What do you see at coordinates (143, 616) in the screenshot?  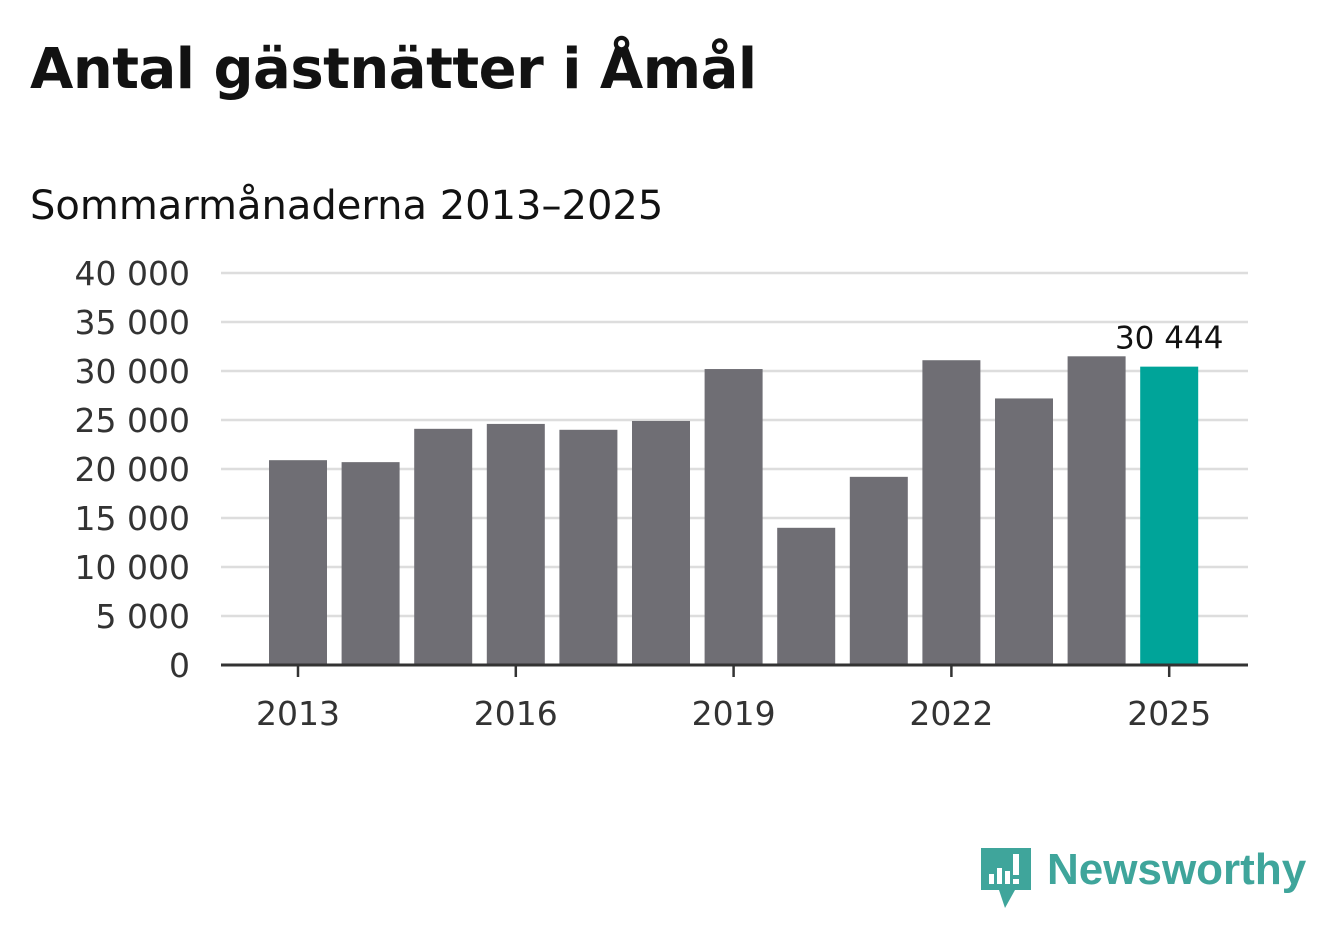 I see `y-tick-label: 5 000` at bounding box center [143, 616].